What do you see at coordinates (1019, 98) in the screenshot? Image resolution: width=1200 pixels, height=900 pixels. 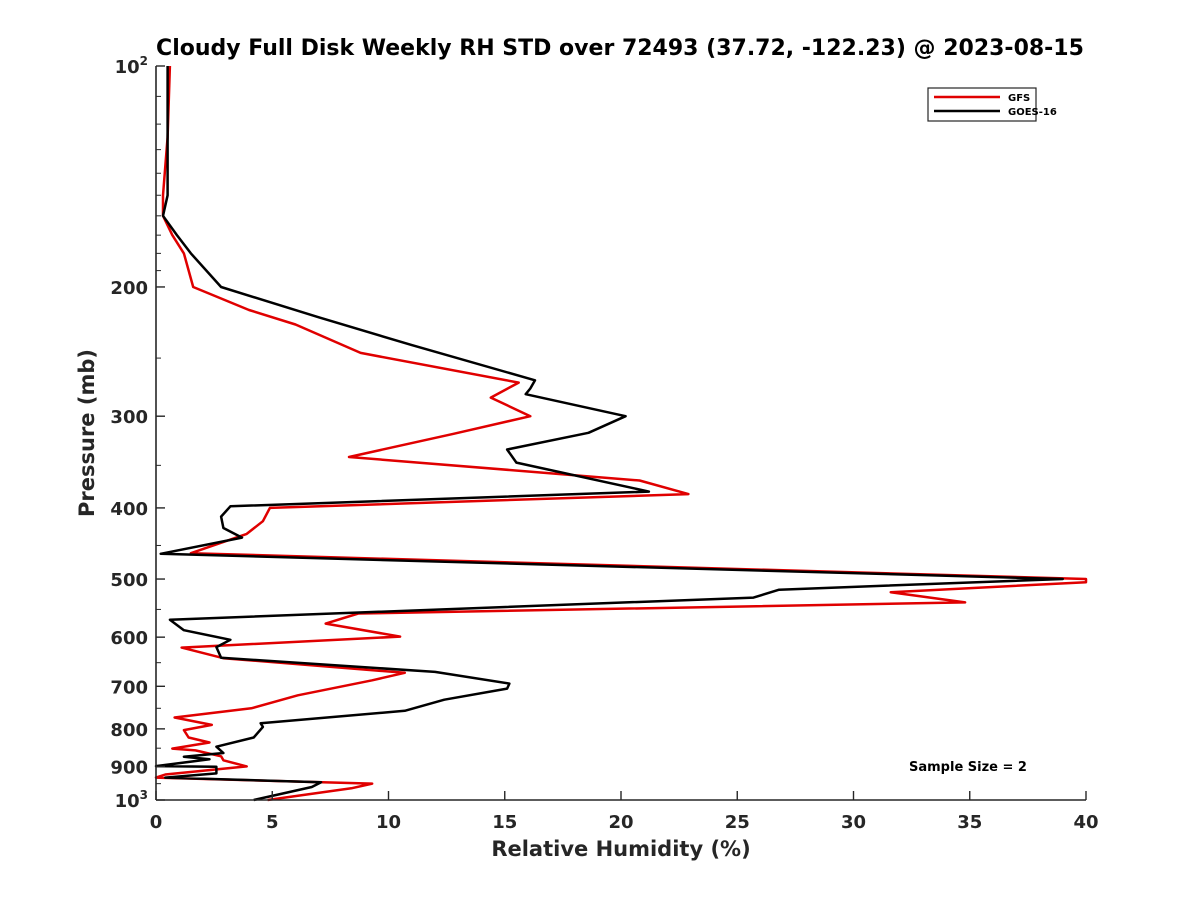 I see `legend-label-gfs: GFS` at bounding box center [1019, 98].